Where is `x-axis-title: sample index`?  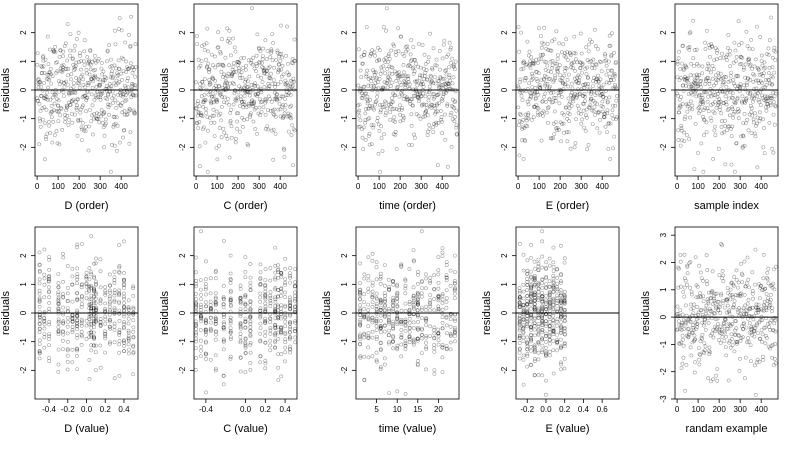
x-axis-title: sample index is located at coordinates (726, 206).